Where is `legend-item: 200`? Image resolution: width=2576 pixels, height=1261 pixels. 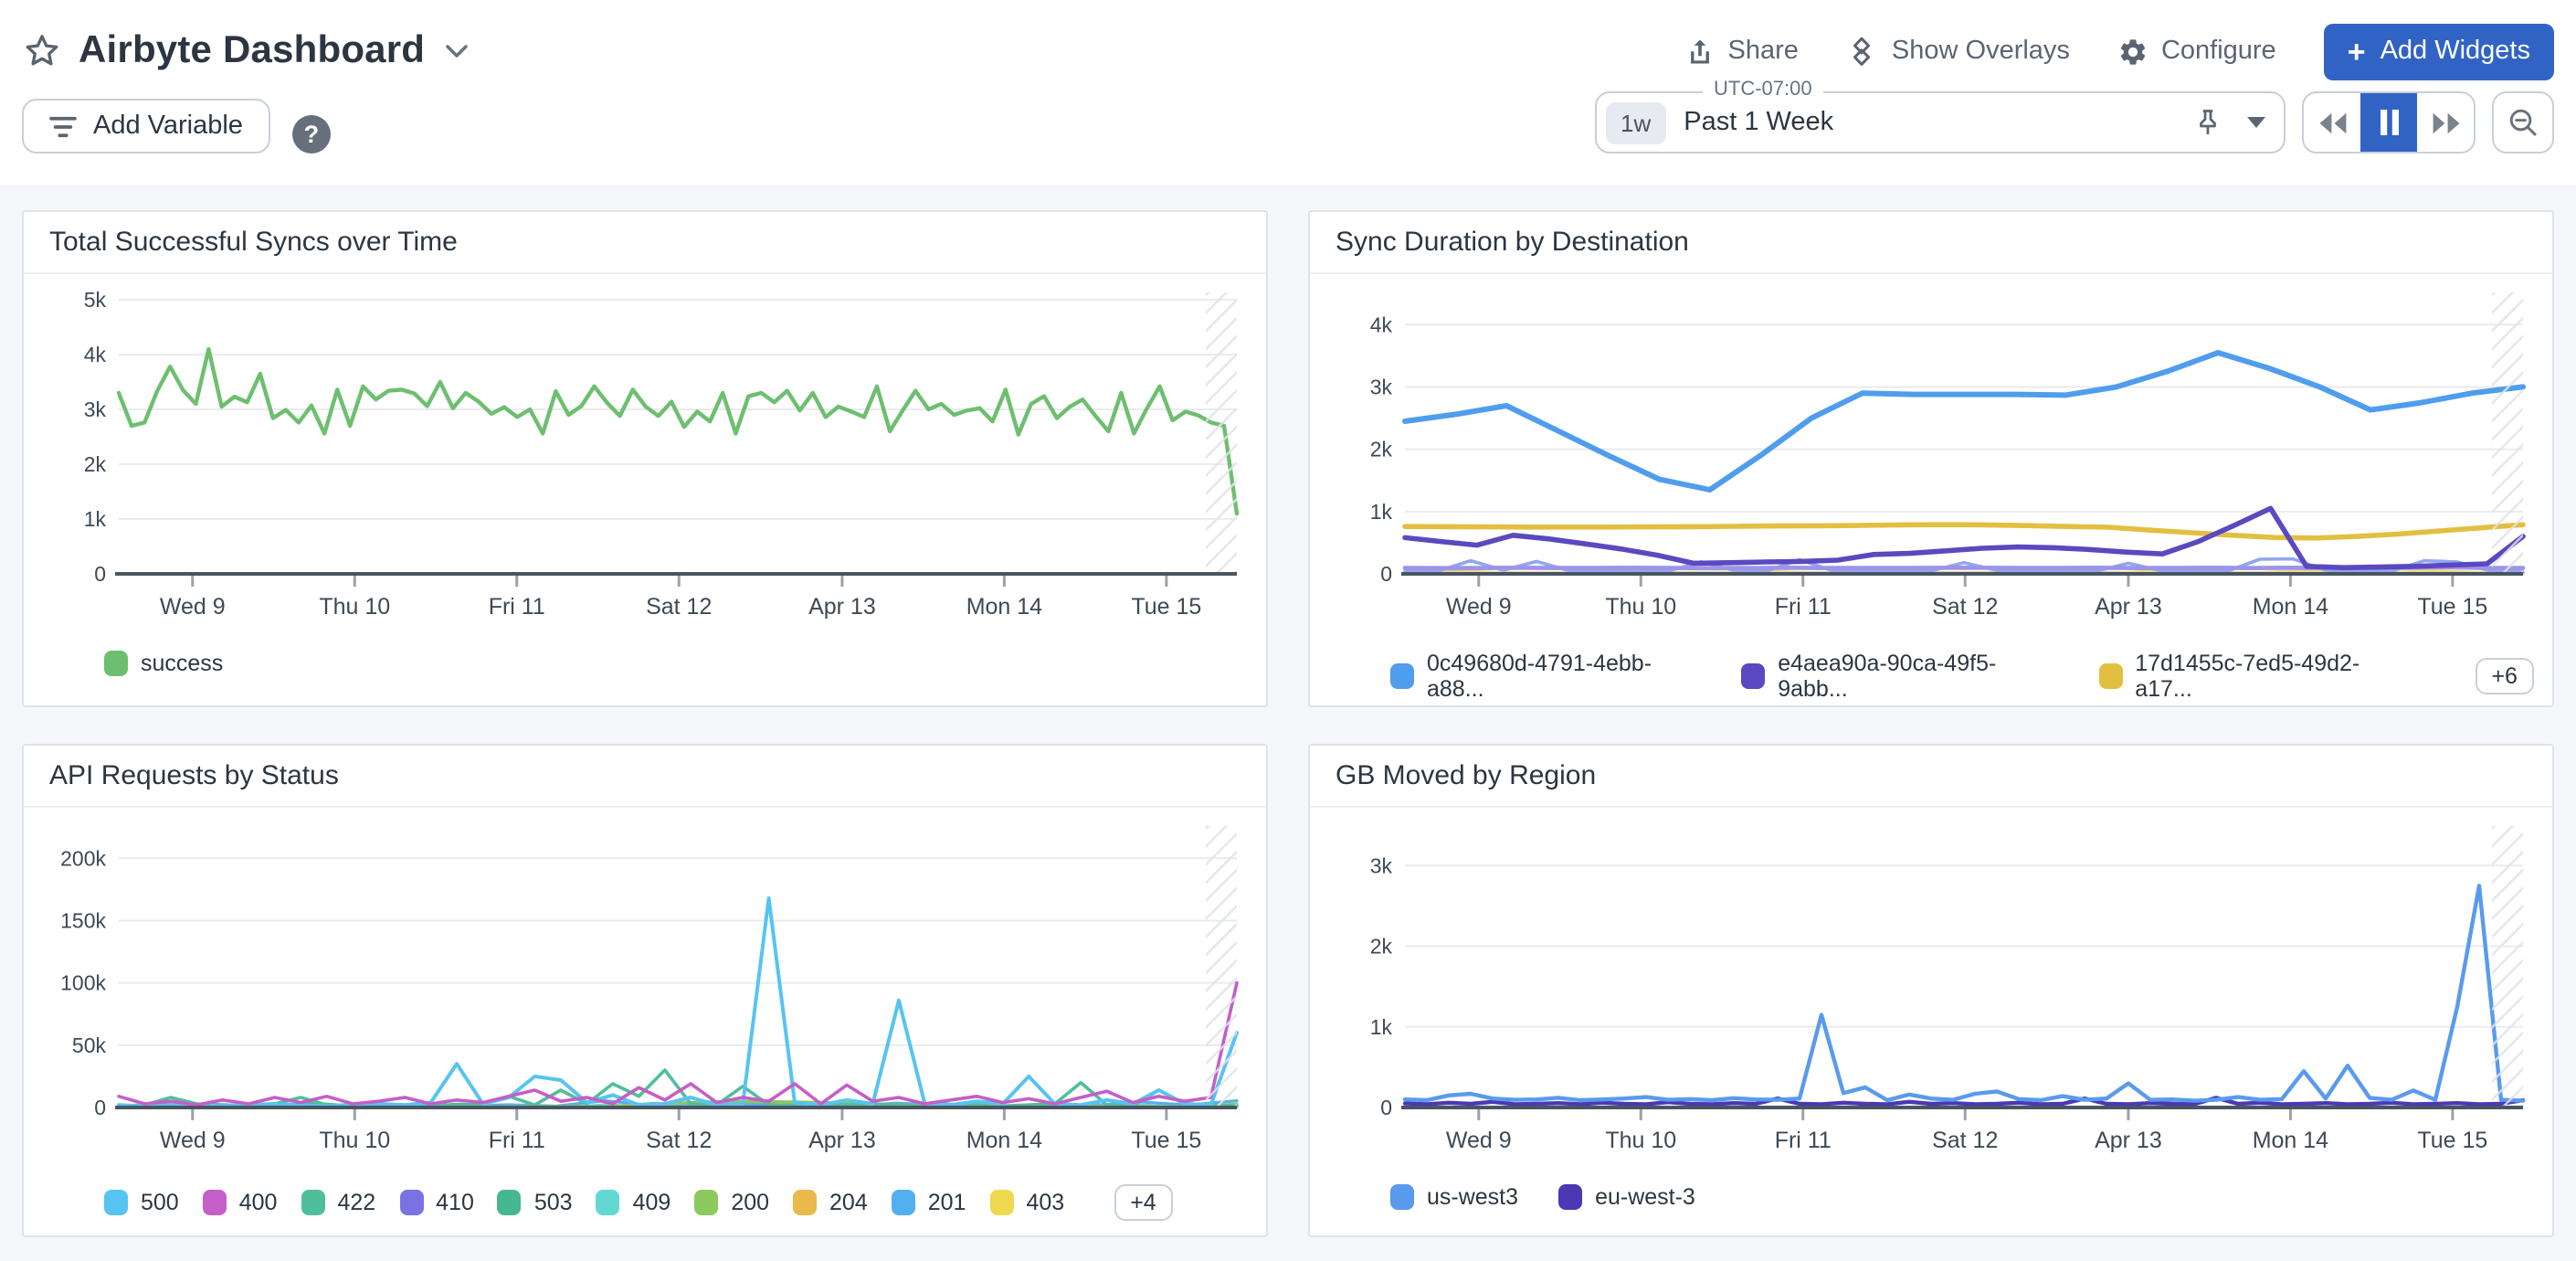 legend-item: 200 is located at coordinates (731, 1203).